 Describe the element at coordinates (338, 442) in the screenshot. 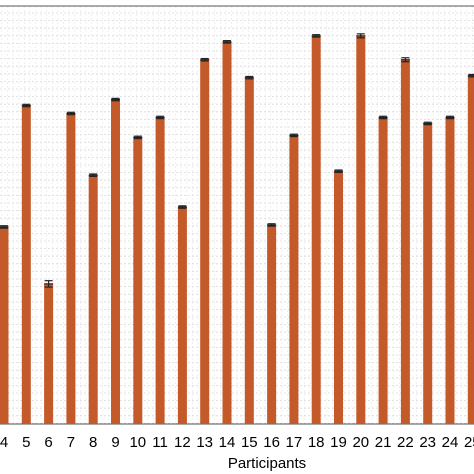

I see `x-tick-label: 19` at that location.